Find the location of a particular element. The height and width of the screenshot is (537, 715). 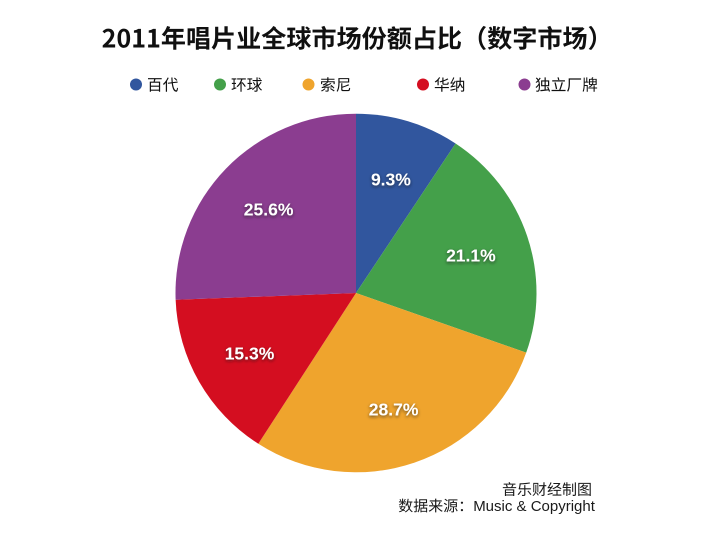

svg-text: 25.6% is located at coordinates (269, 210).